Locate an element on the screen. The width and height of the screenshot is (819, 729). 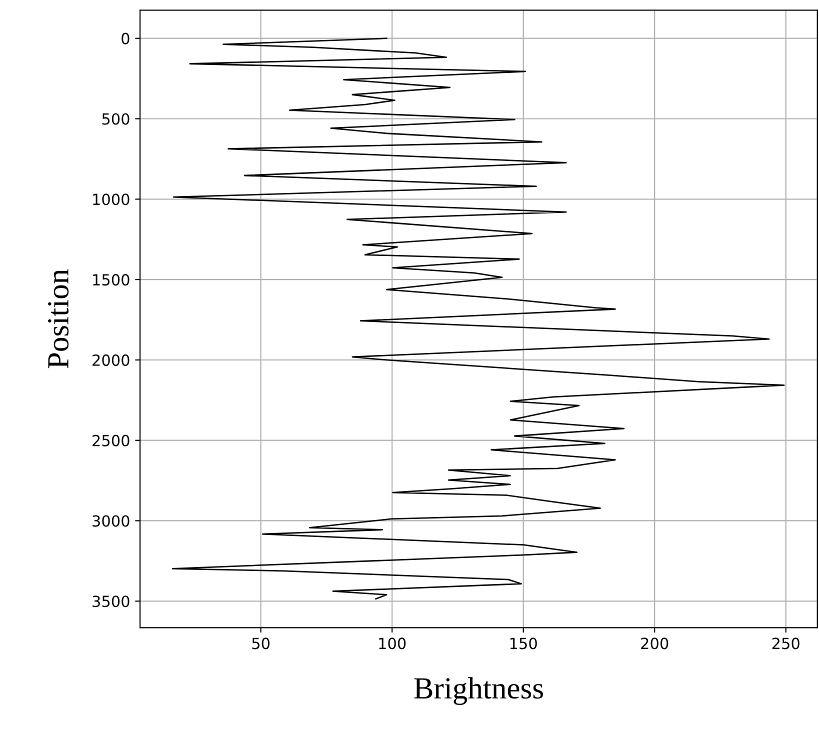
y-axis-title: Position is located at coordinates (58, 318).